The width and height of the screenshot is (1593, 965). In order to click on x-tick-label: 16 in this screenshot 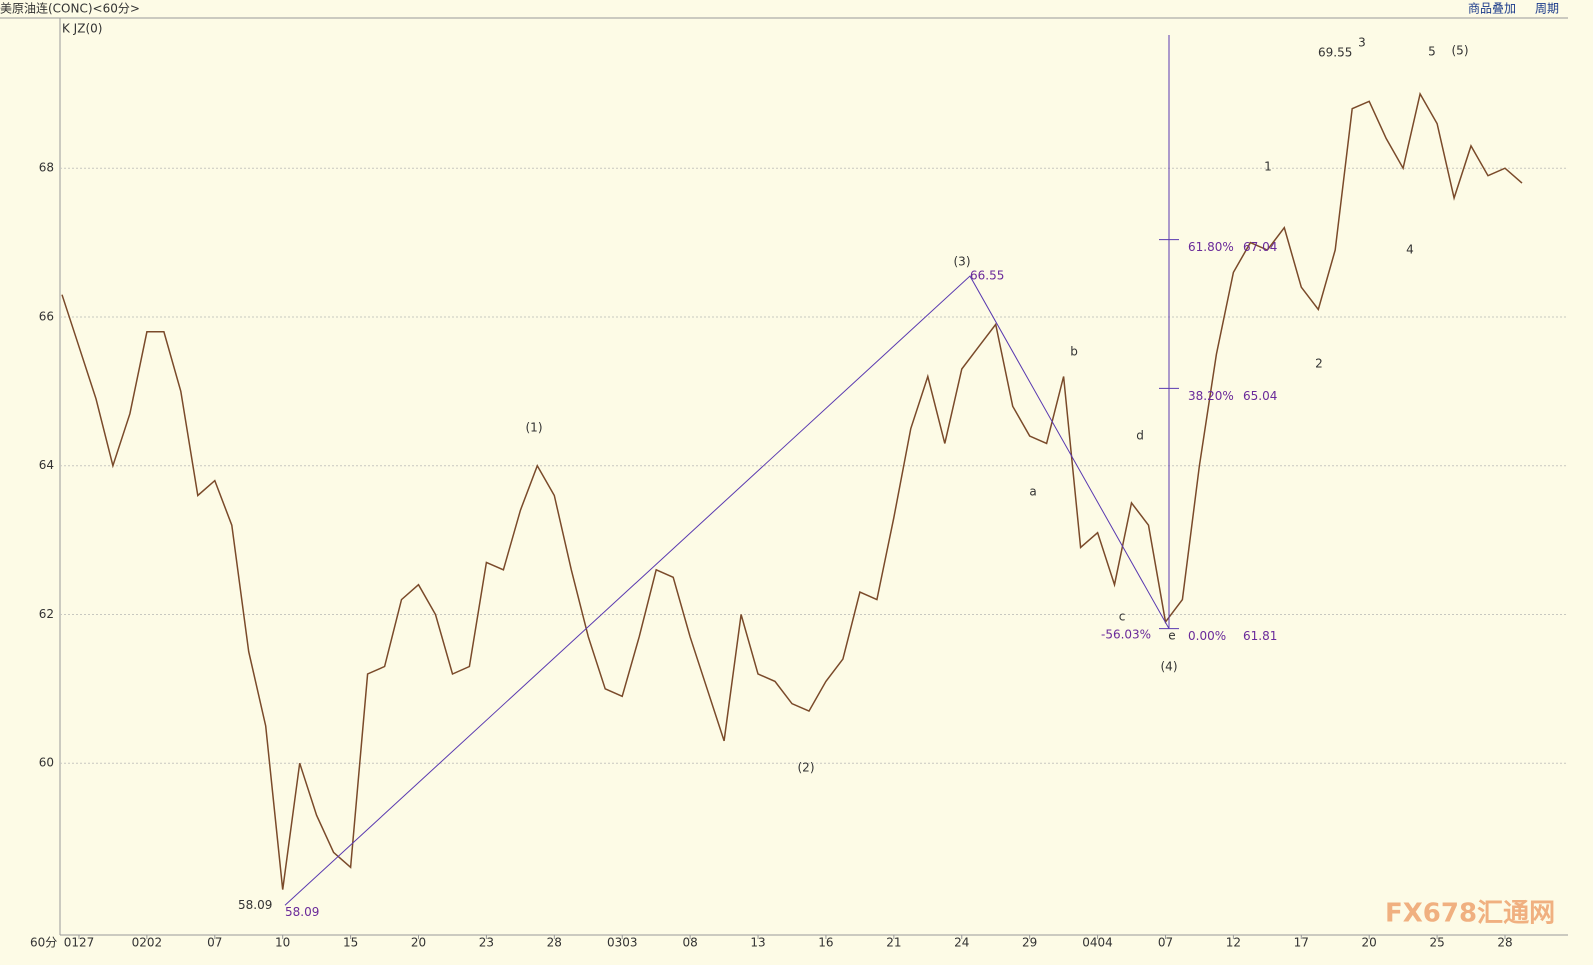, I will do `click(825, 943)`.